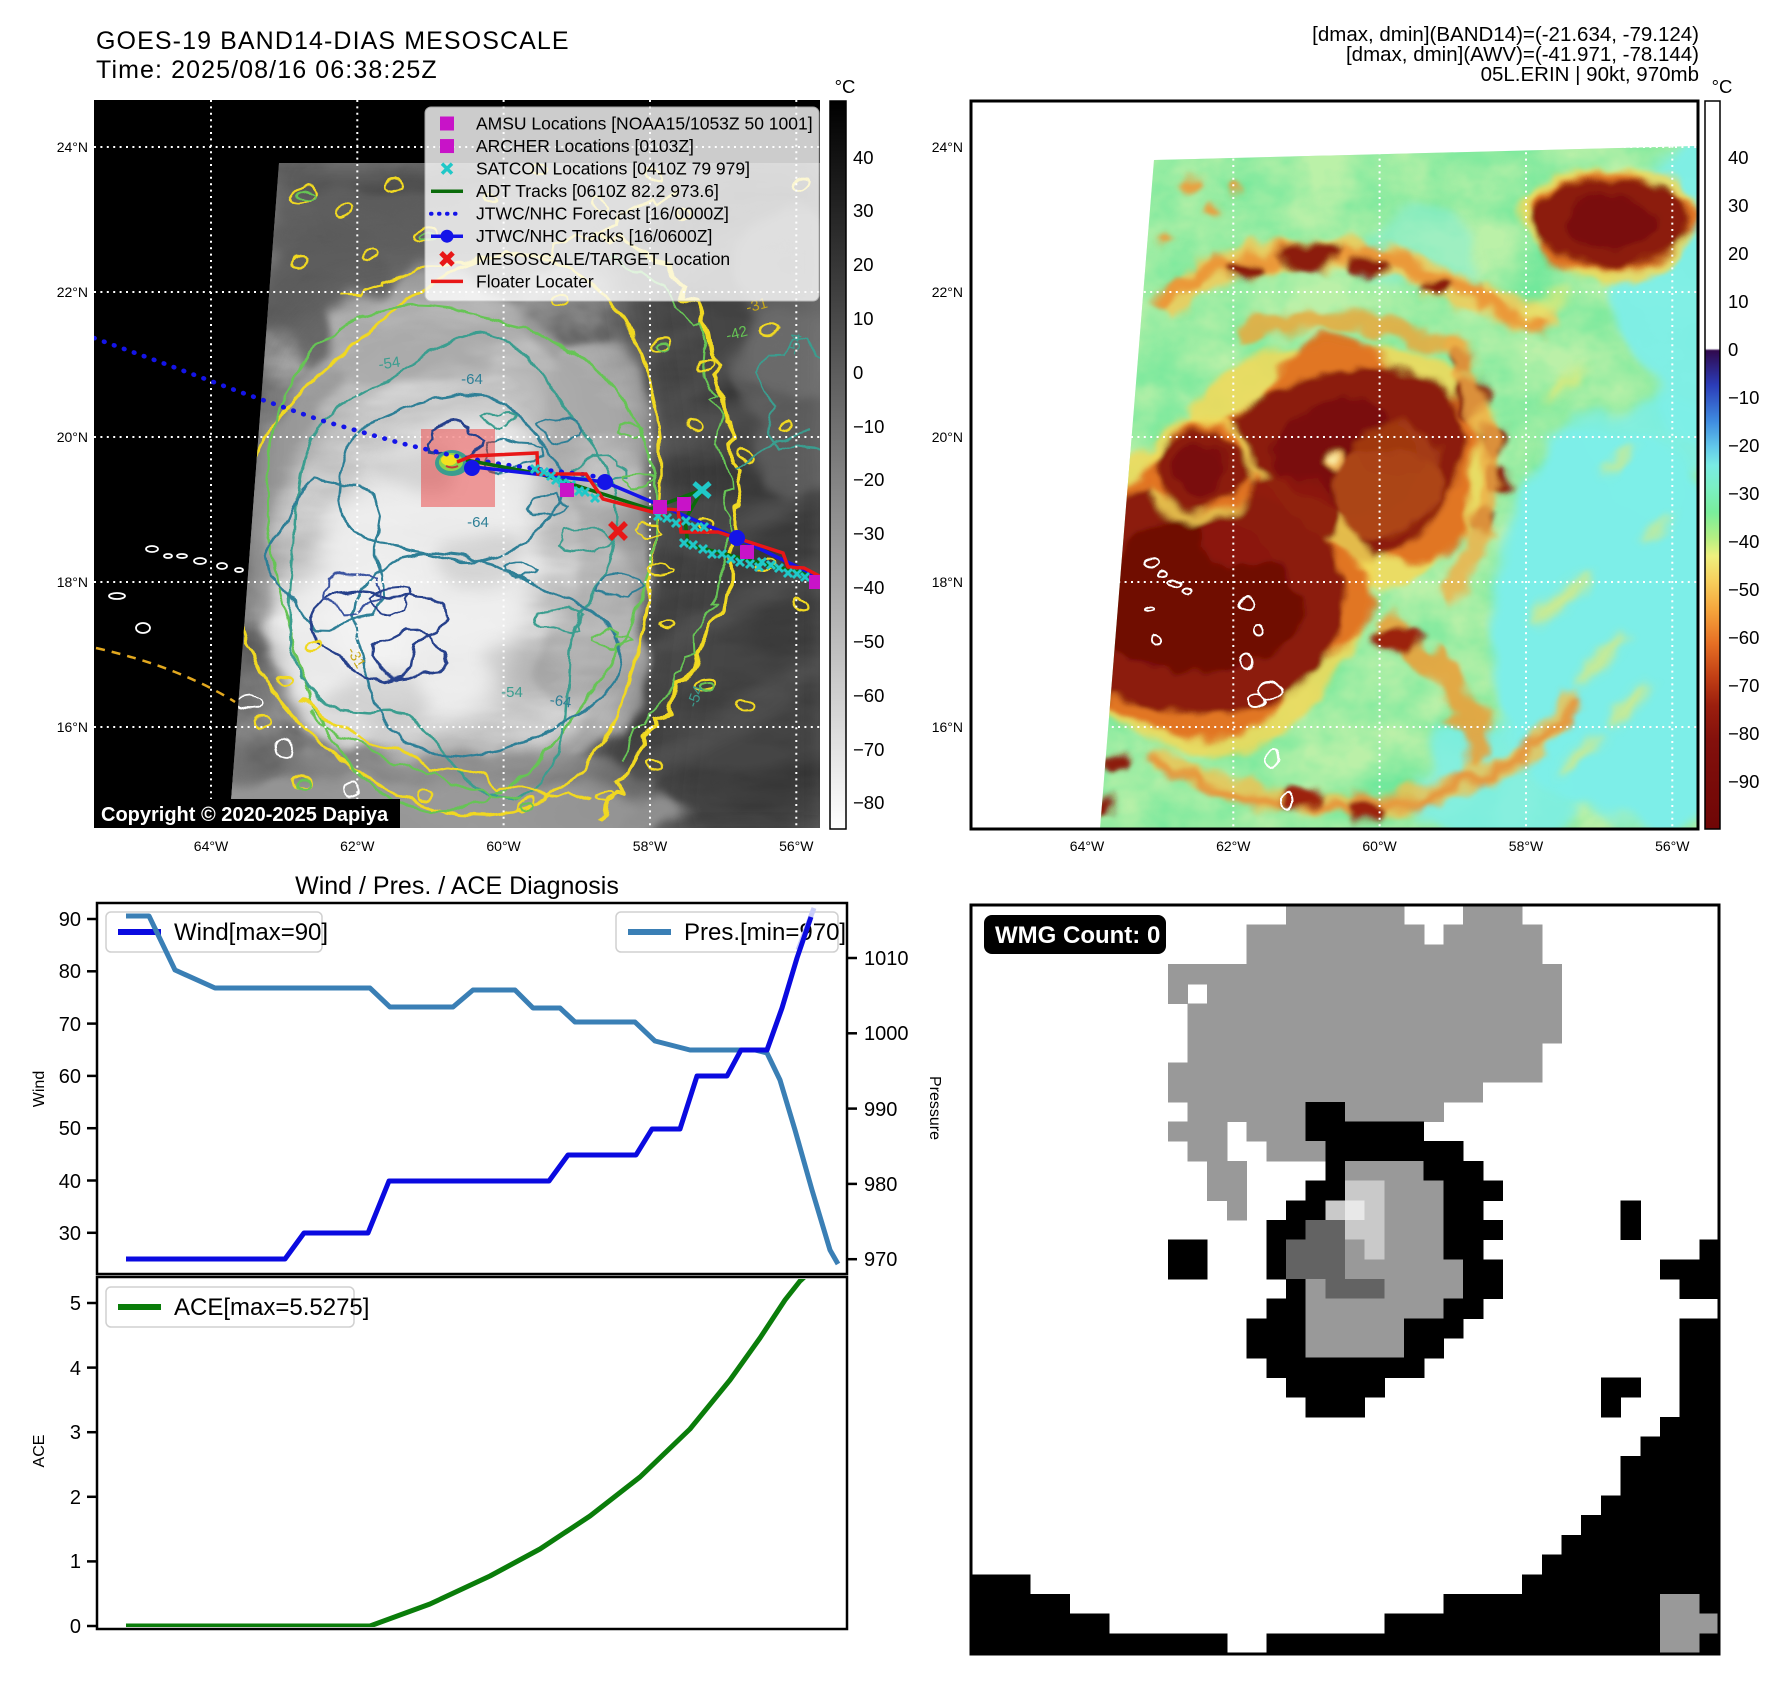 Image resolution: width=1788 pixels, height=1695 pixels. I want to click on svg-text: Wind[max=90], so click(251, 932).